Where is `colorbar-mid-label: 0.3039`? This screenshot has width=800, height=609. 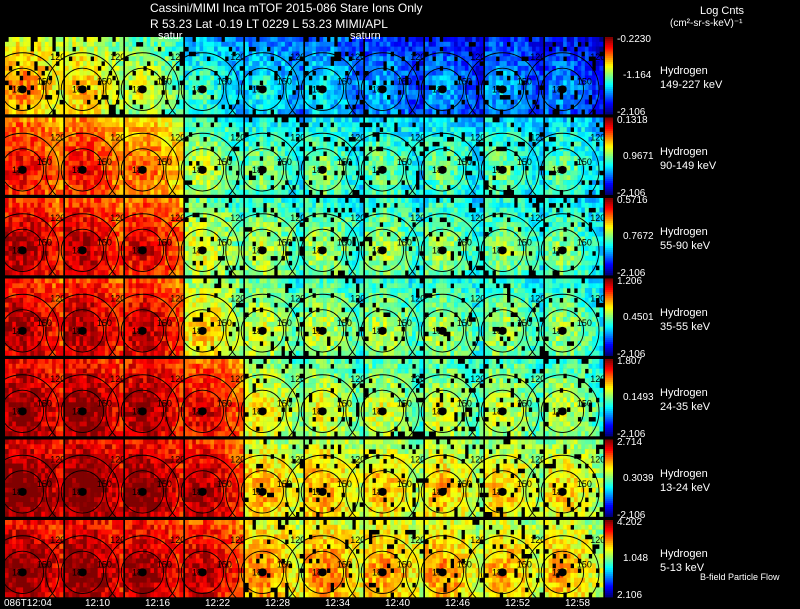
colorbar-mid-label: 0.3039 is located at coordinates (638, 479).